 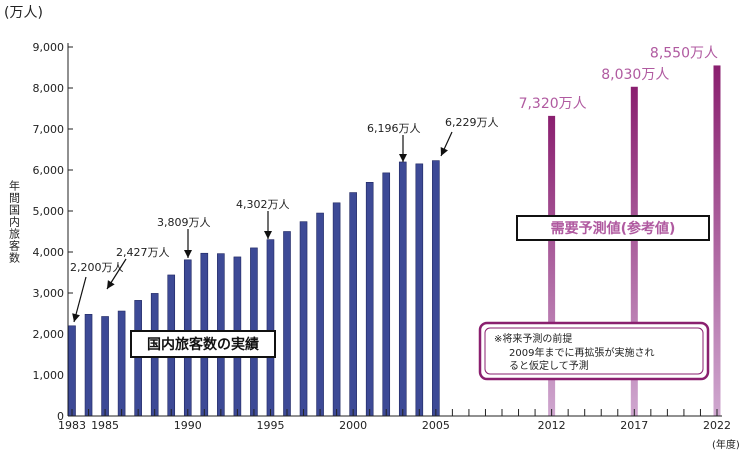 I want to click on forecast-legend-box: 需要予測値(参考値), so click(x=613, y=228).